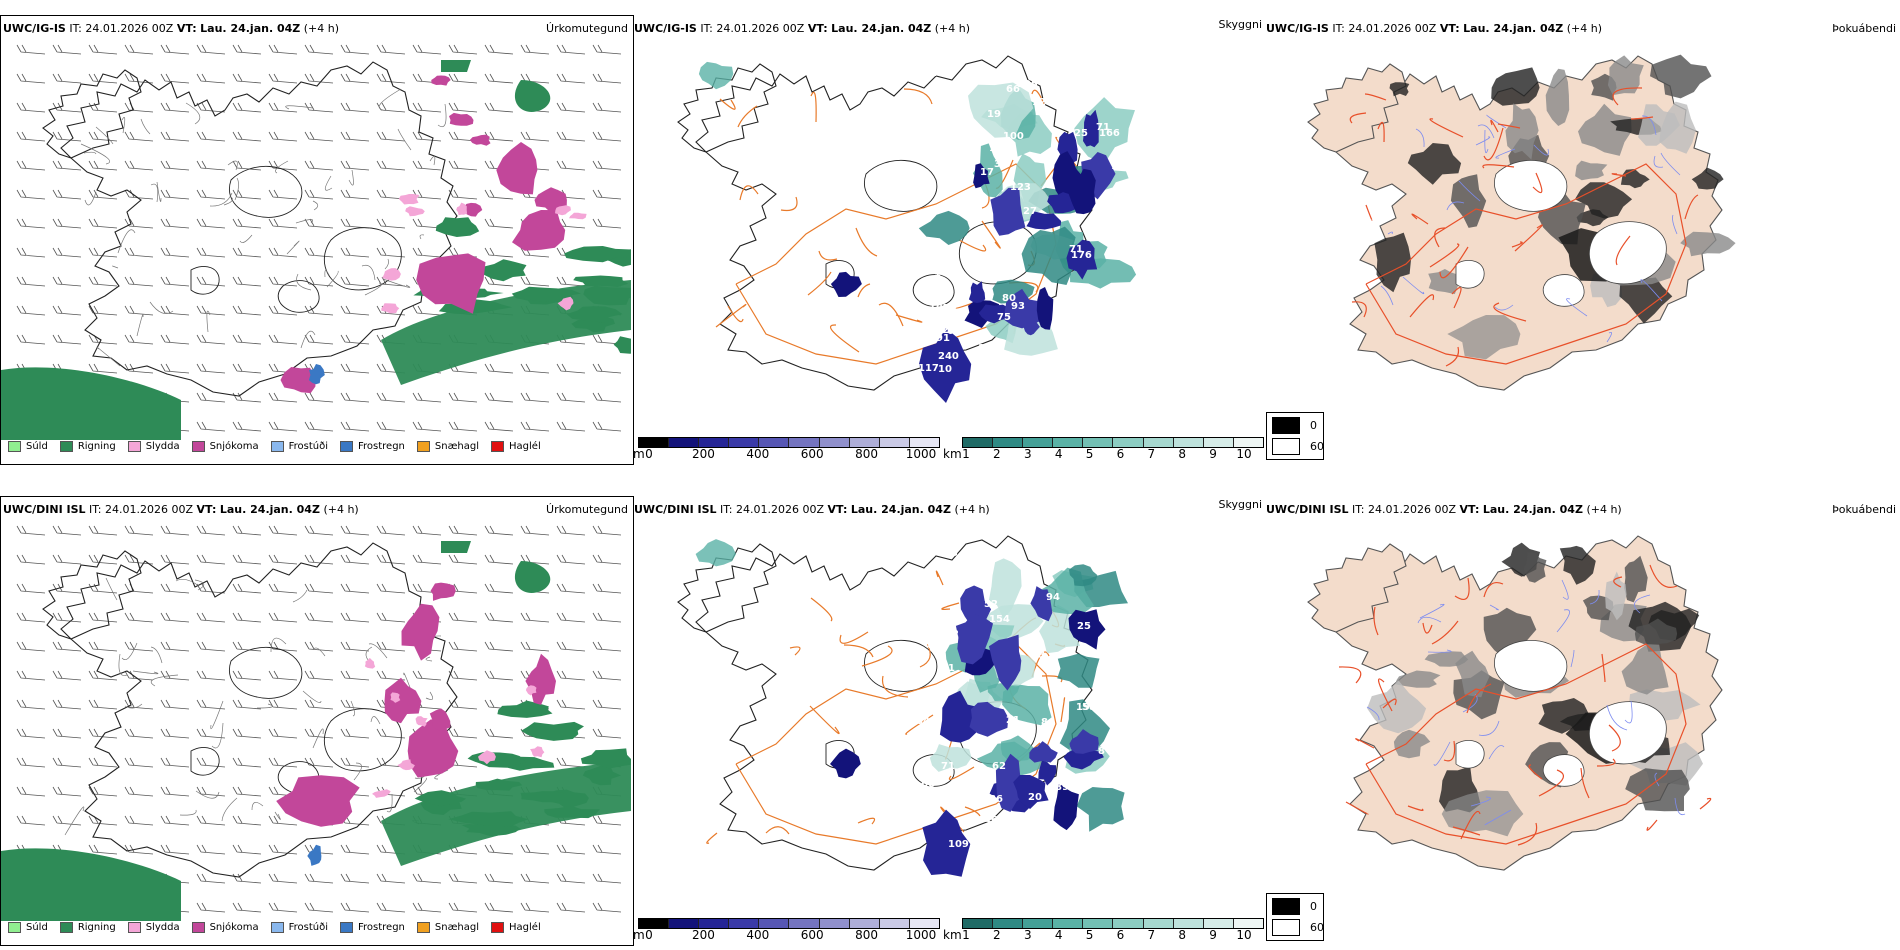 This screenshot has height=950, width=1900. Describe the element at coordinates (965, 144) in the screenshot. I see `cell-value-label: 89` at that location.